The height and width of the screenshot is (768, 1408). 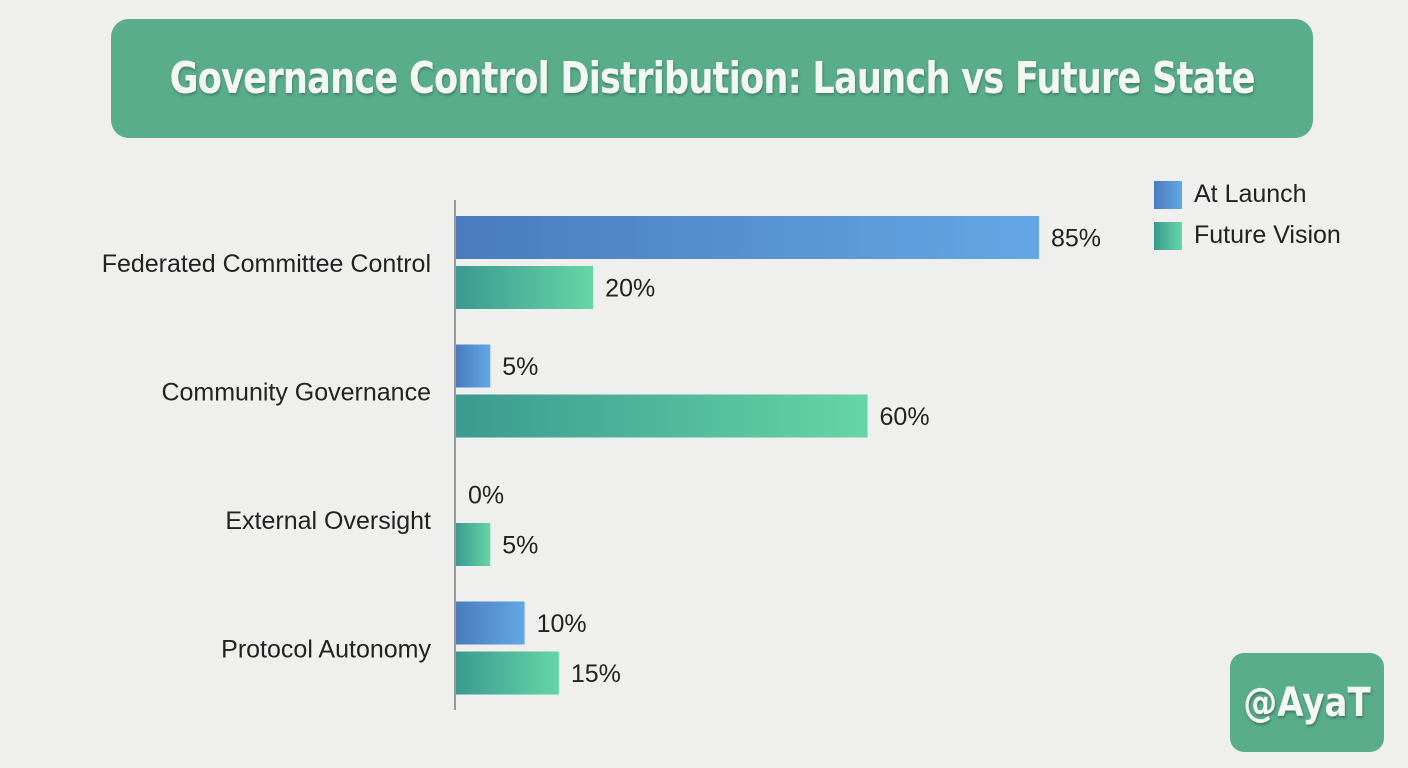 What do you see at coordinates (905, 417) in the screenshot?
I see `data-label-future-vision-community-governance: 60%` at bounding box center [905, 417].